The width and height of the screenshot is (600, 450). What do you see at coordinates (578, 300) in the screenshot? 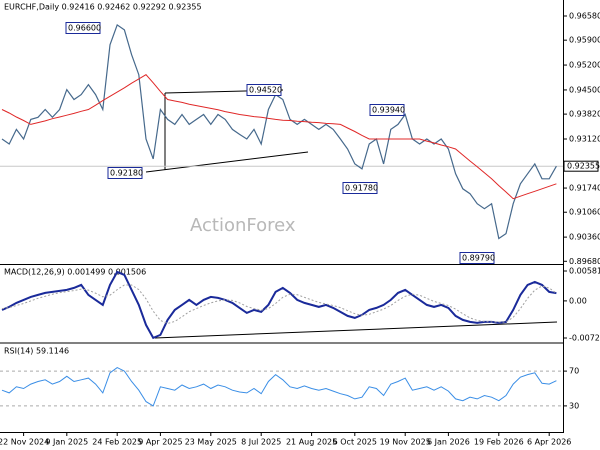
I see `y-tick-label: 0.00` at bounding box center [578, 300].